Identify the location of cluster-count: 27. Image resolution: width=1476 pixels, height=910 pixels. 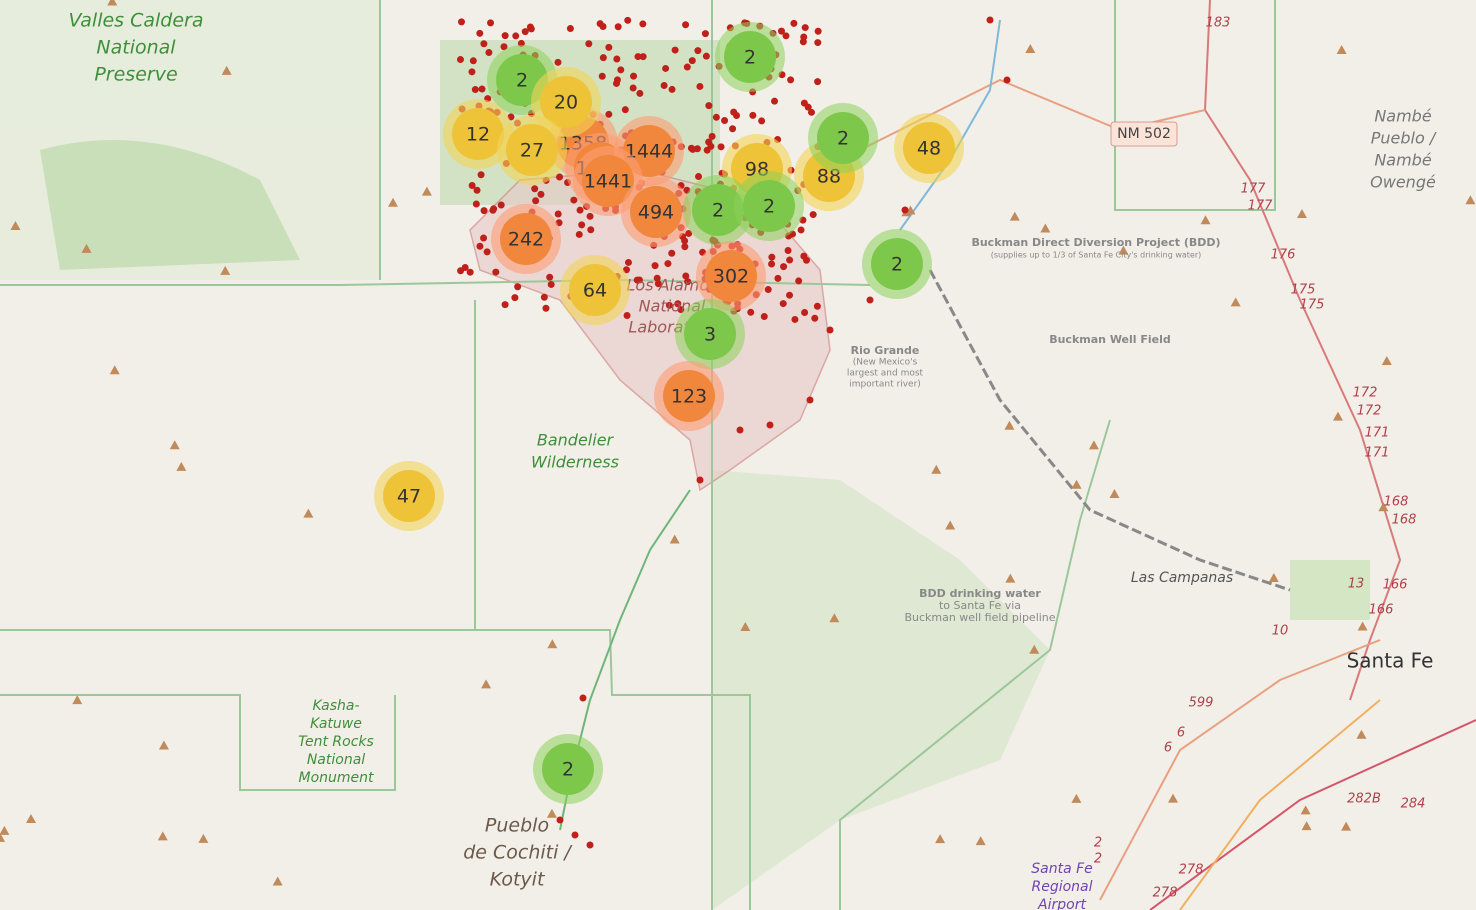
(532, 151).